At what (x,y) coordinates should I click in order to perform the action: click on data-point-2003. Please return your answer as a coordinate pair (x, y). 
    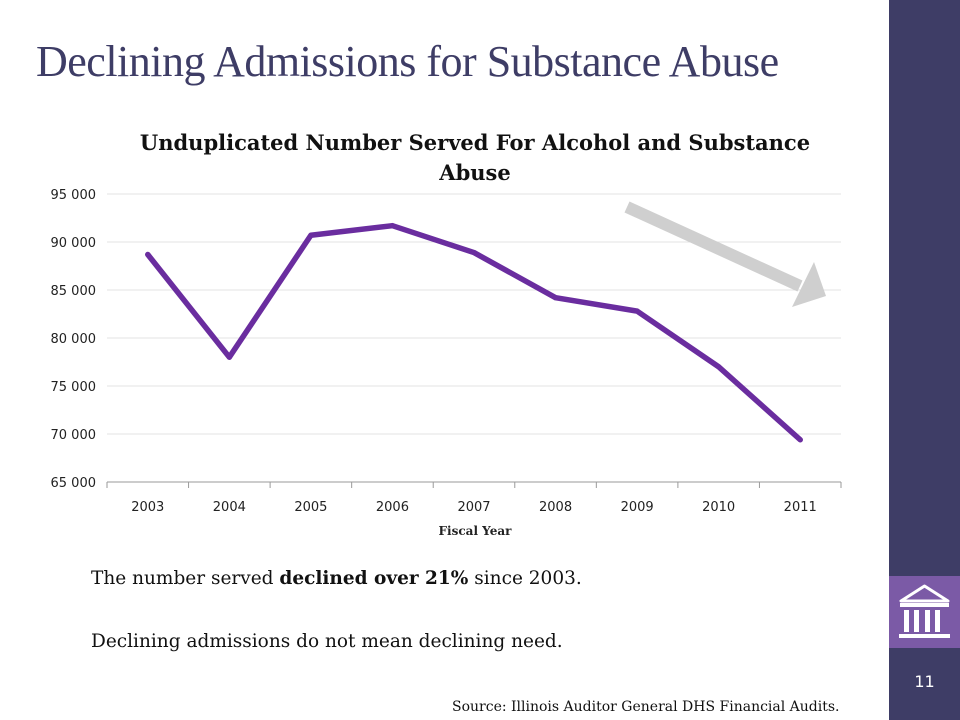
    Looking at the image, I should click on (148, 254).